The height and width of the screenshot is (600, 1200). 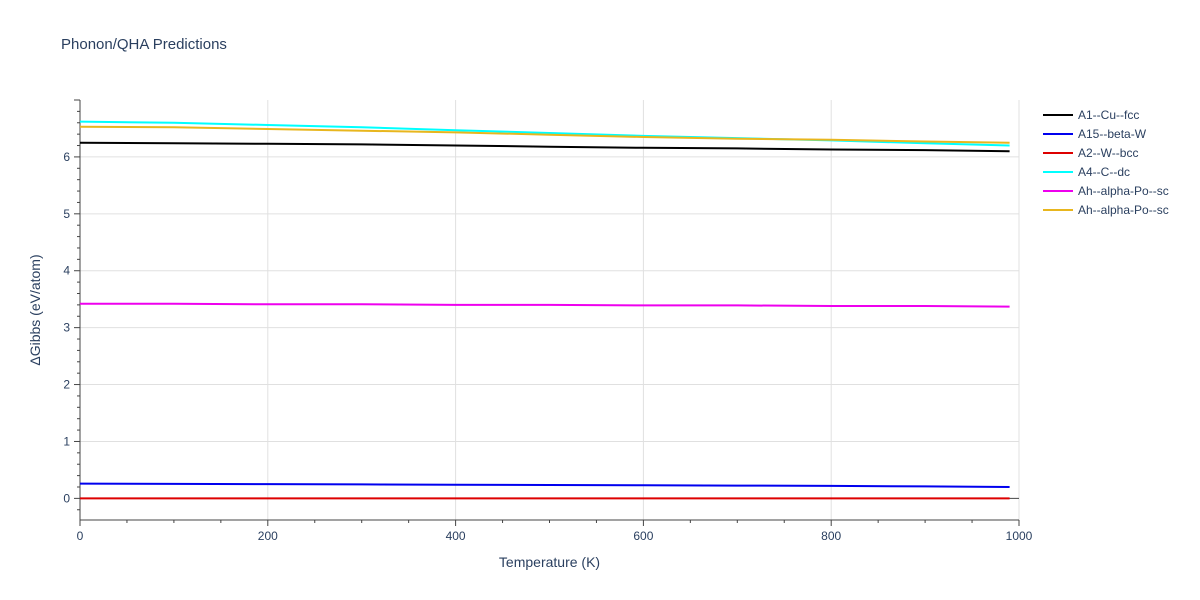 What do you see at coordinates (35, 310) in the screenshot?
I see `y-axis-label: ΔGibbs (eV/atom)` at bounding box center [35, 310].